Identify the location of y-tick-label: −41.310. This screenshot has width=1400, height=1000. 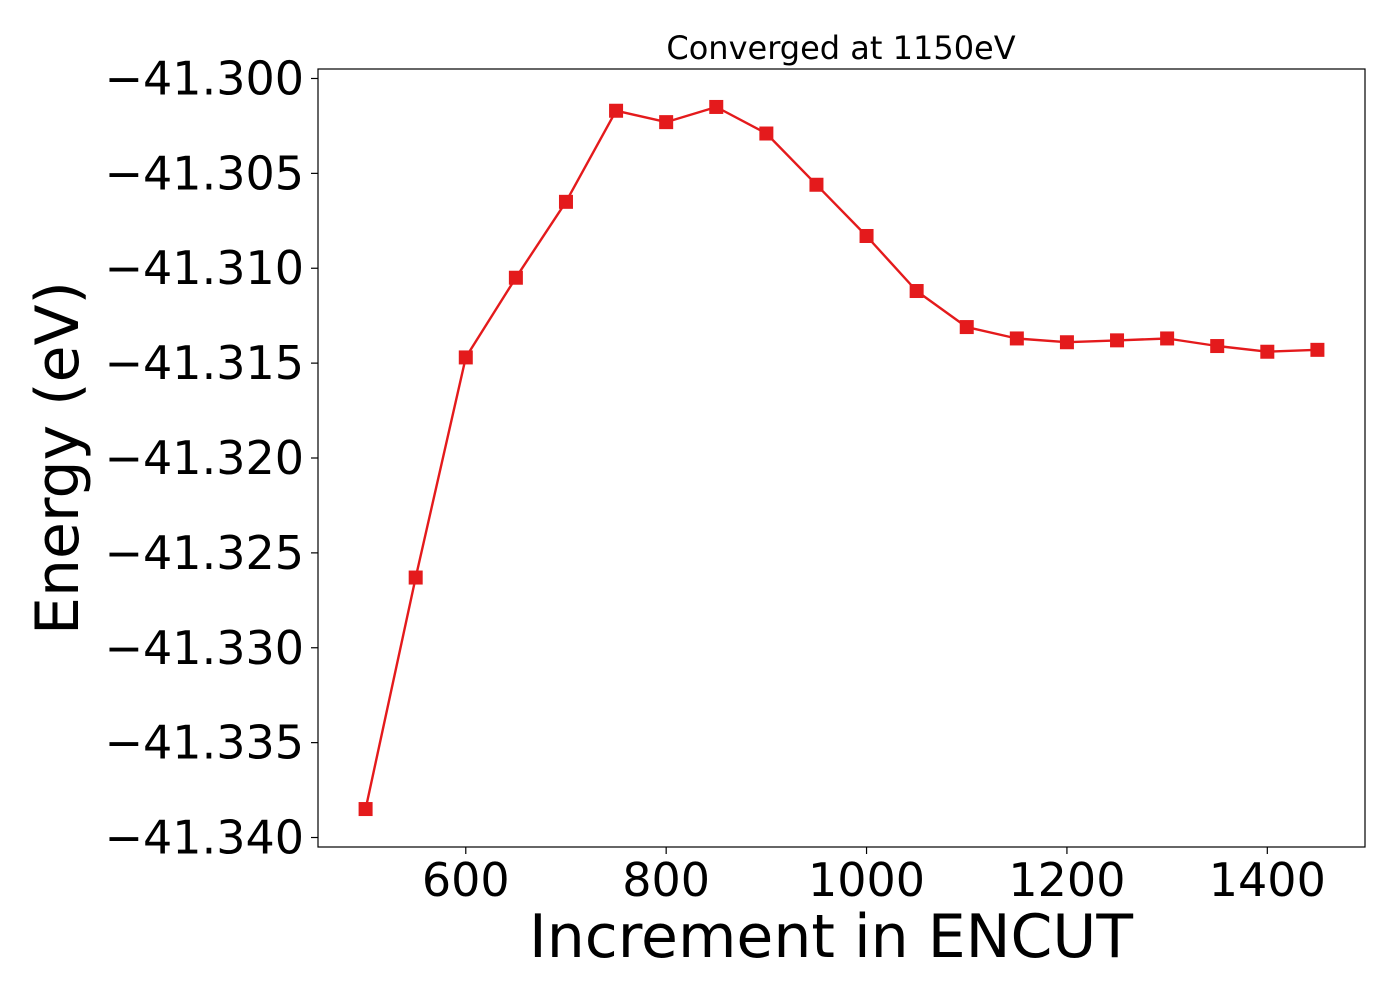
(205, 268).